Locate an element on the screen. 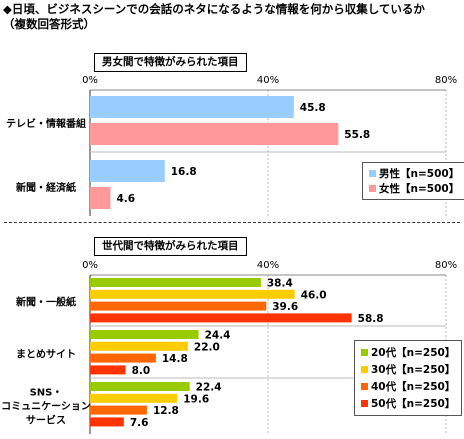  legend-label-male: 男性【n=500】 is located at coordinates (419, 174).